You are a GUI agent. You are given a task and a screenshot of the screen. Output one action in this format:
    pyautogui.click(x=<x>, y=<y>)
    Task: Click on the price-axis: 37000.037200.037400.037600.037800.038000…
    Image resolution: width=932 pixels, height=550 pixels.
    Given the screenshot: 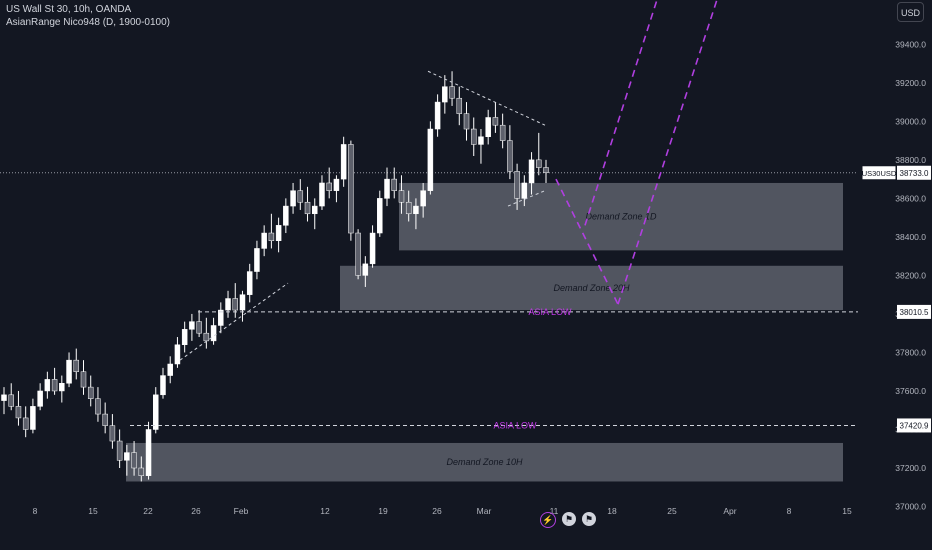 What is the action you would take?
    pyautogui.click(x=910, y=275)
    